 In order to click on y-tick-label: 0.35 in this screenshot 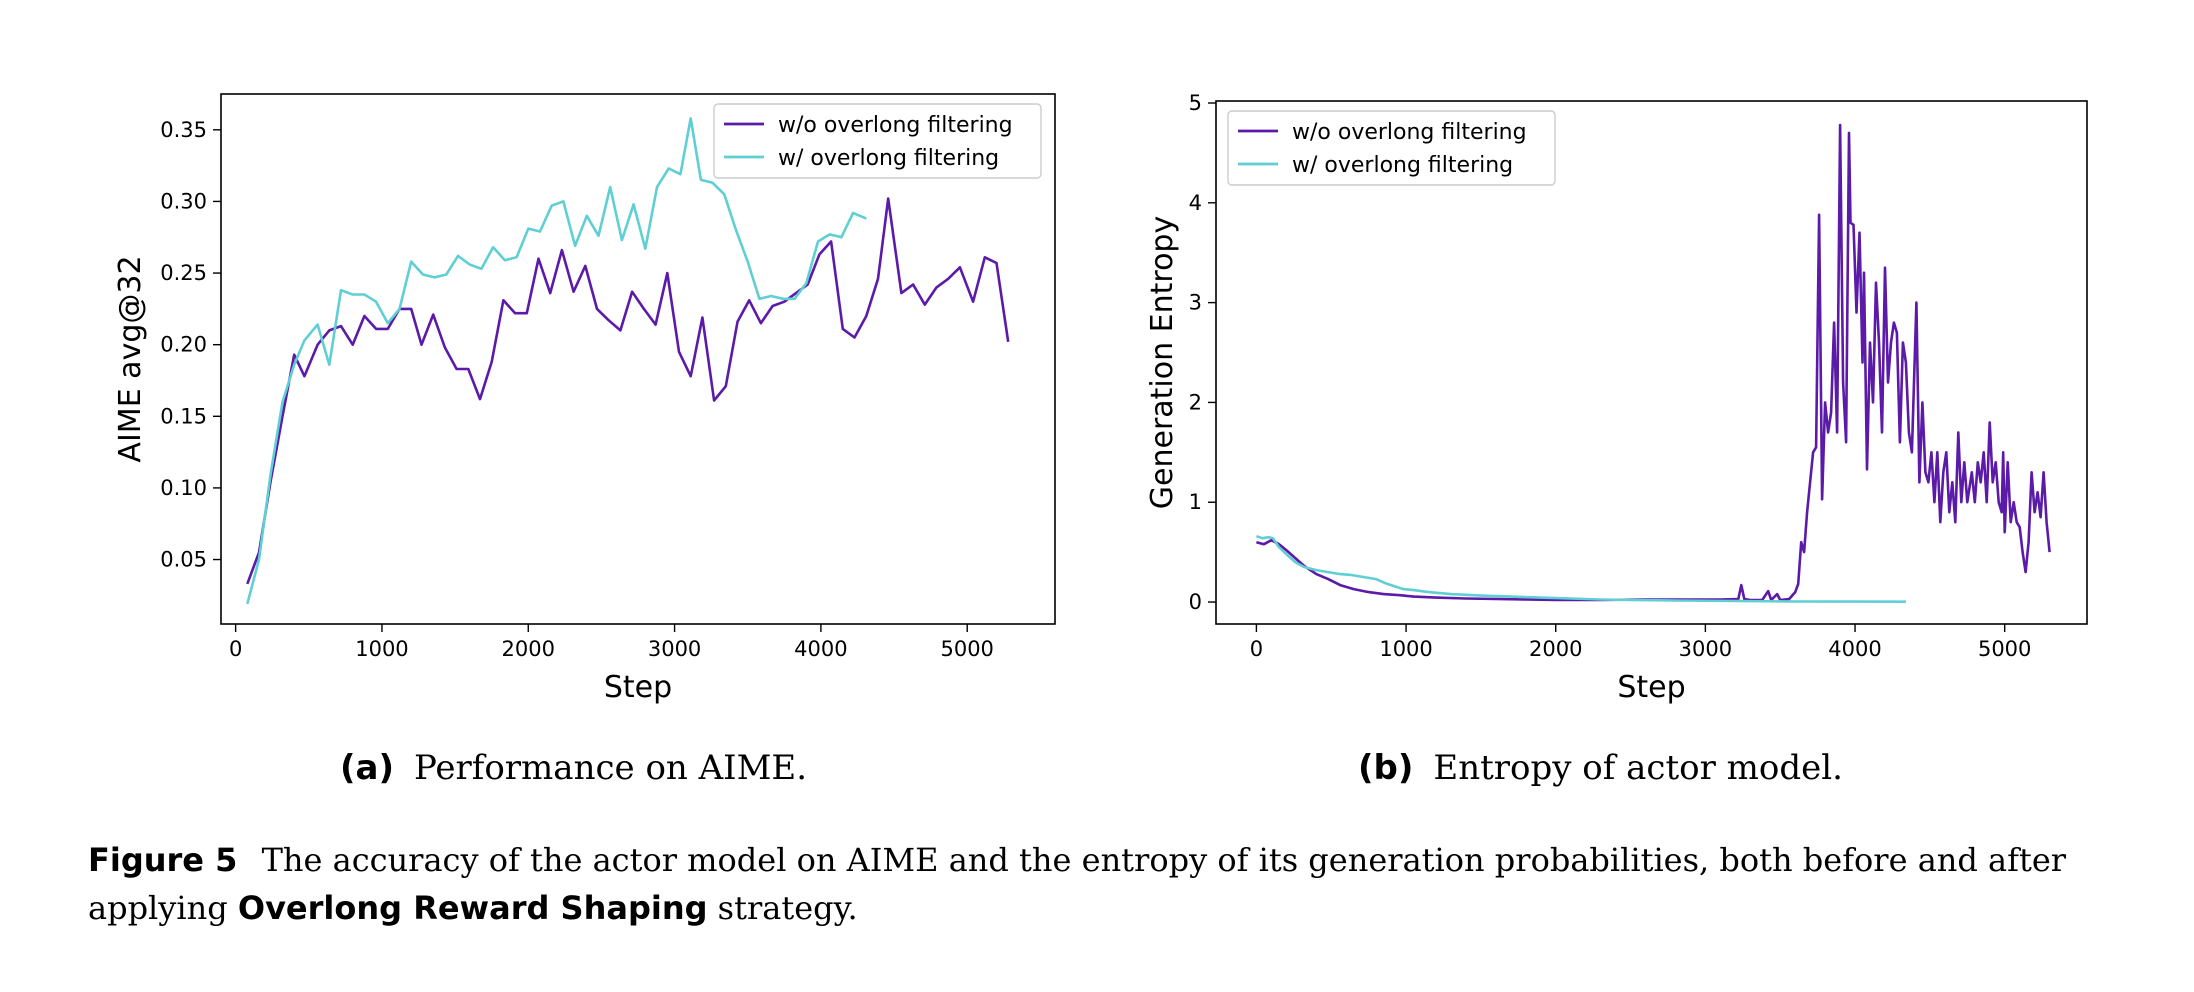, I will do `click(183, 130)`.